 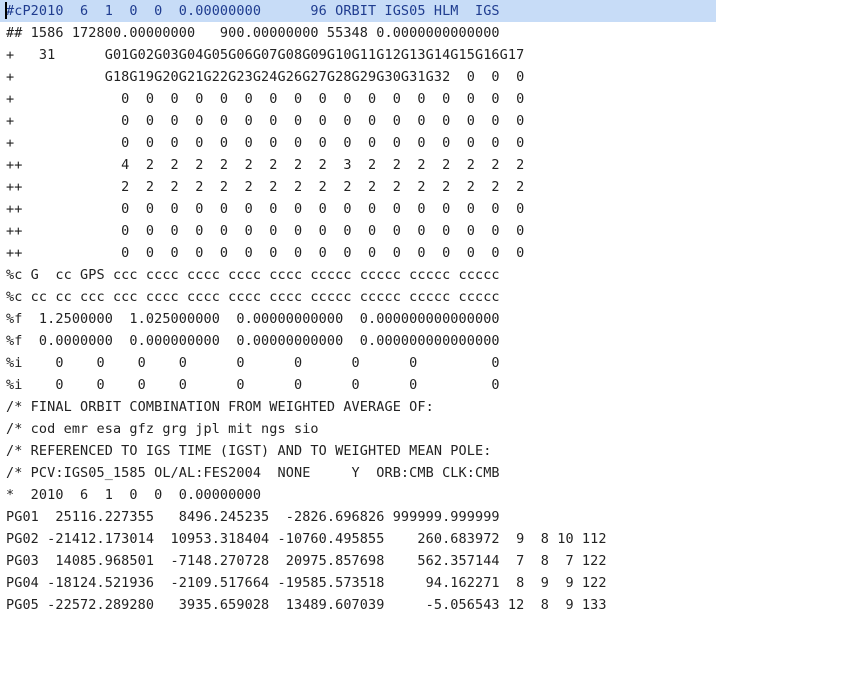 I want to click on text-line-20: /* cod emr esa gfz grg jpl mit ngs sio, so click(x=162, y=429).